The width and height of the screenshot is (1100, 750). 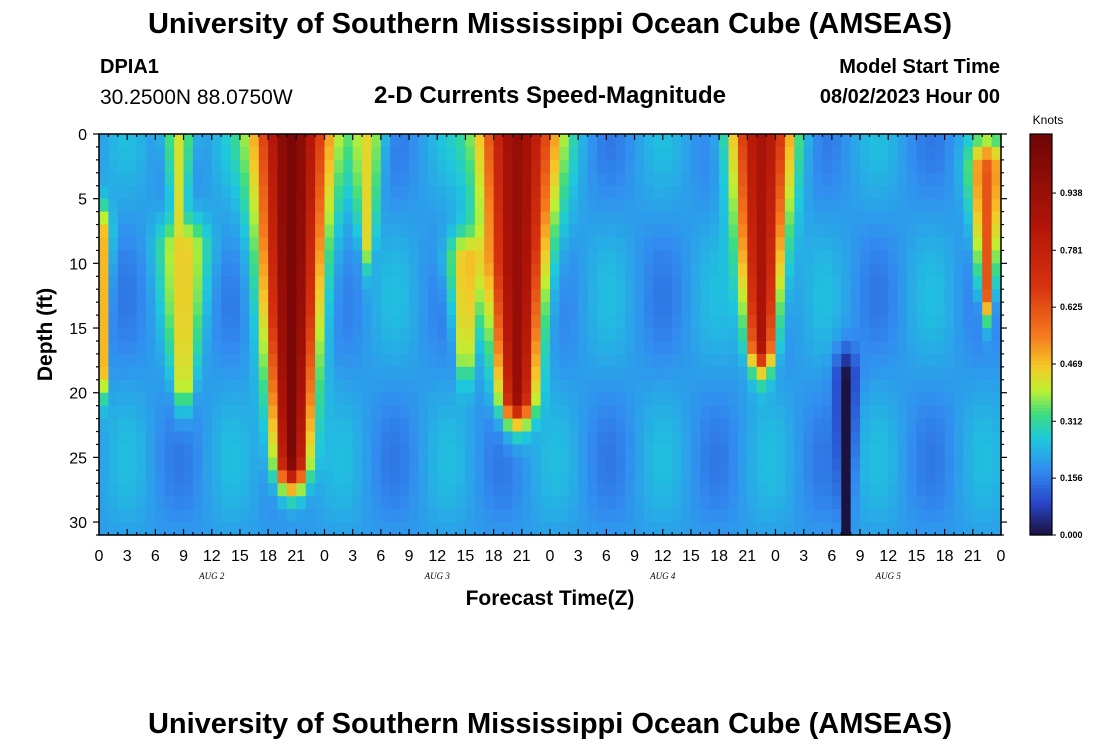 What do you see at coordinates (775, 556) in the screenshot?
I see `x-tick-label: 0` at bounding box center [775, 556].